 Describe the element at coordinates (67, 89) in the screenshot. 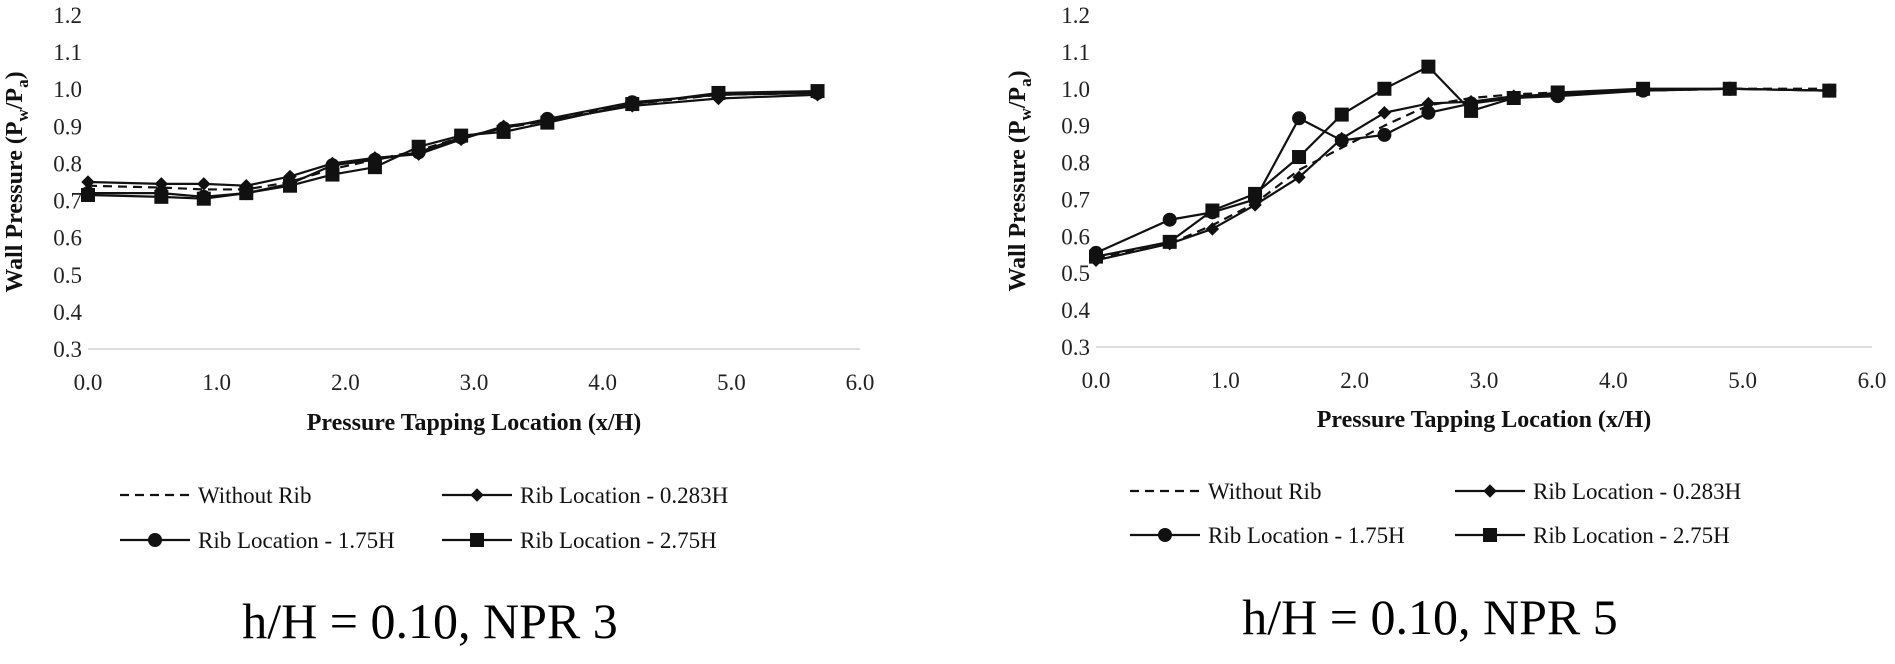

I see `y-tick-label: 1.0` at that location.